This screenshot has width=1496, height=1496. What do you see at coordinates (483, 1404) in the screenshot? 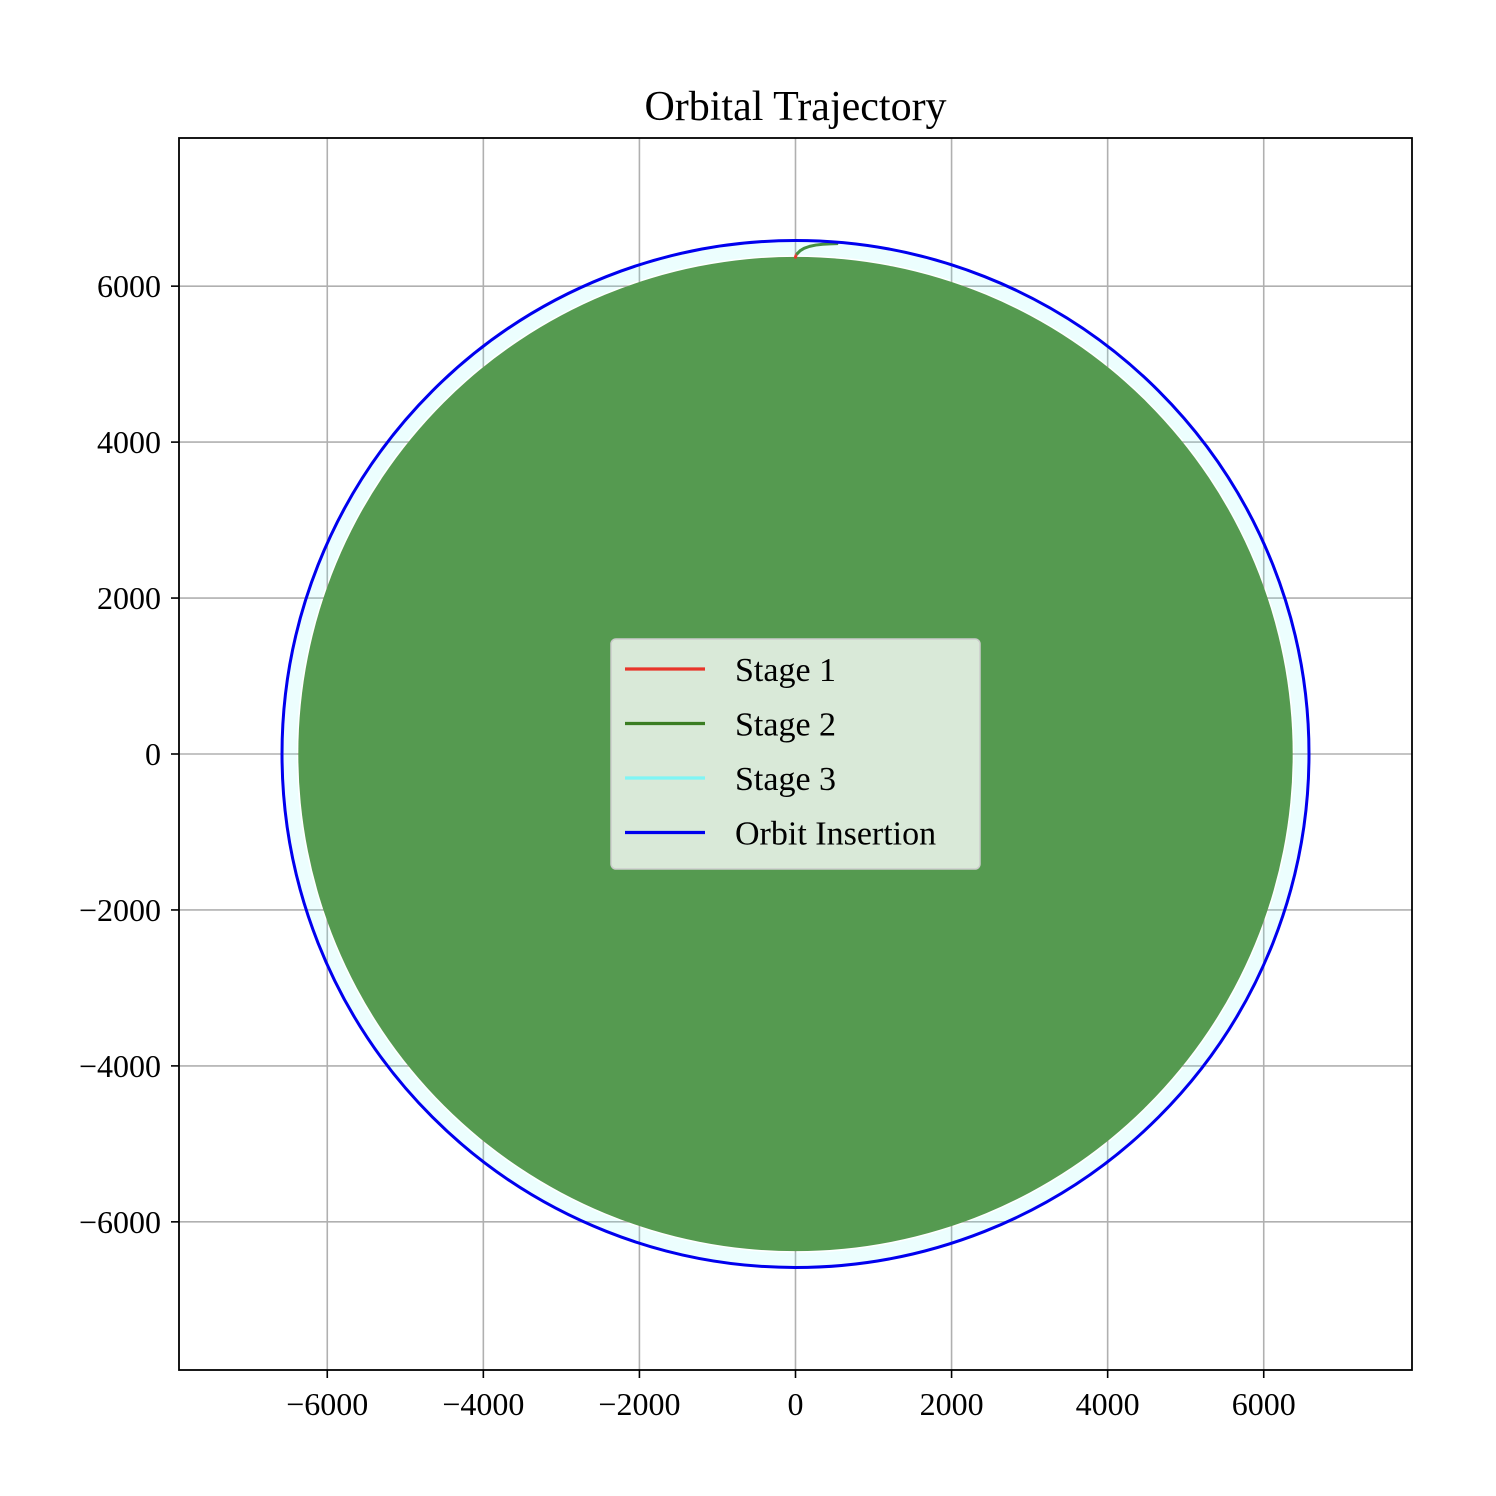
I see `x-tick-label: −4000` at bounding box center [483, 1404].